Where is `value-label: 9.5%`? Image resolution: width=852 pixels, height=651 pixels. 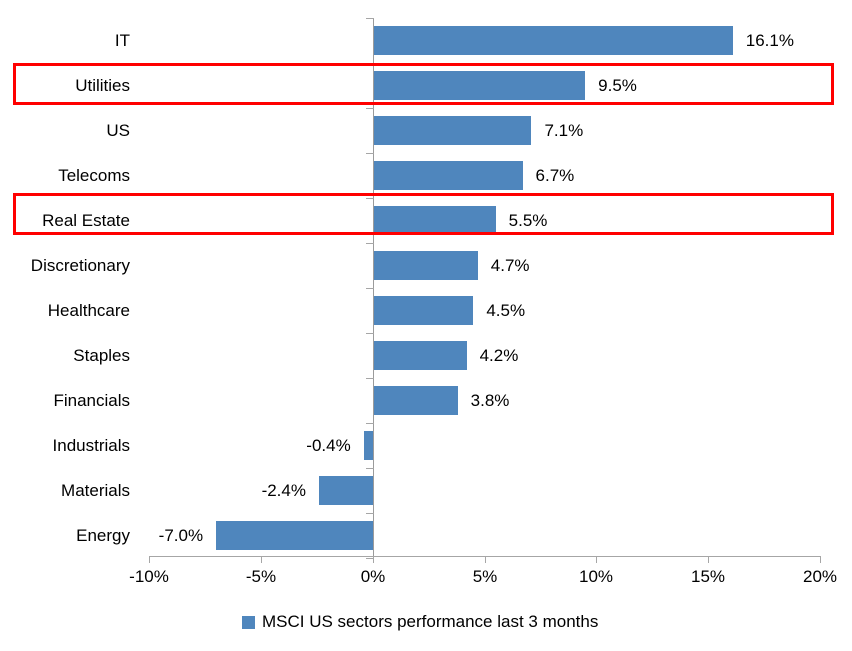
value-label: 9.5% is located at coordinates (617, 85).